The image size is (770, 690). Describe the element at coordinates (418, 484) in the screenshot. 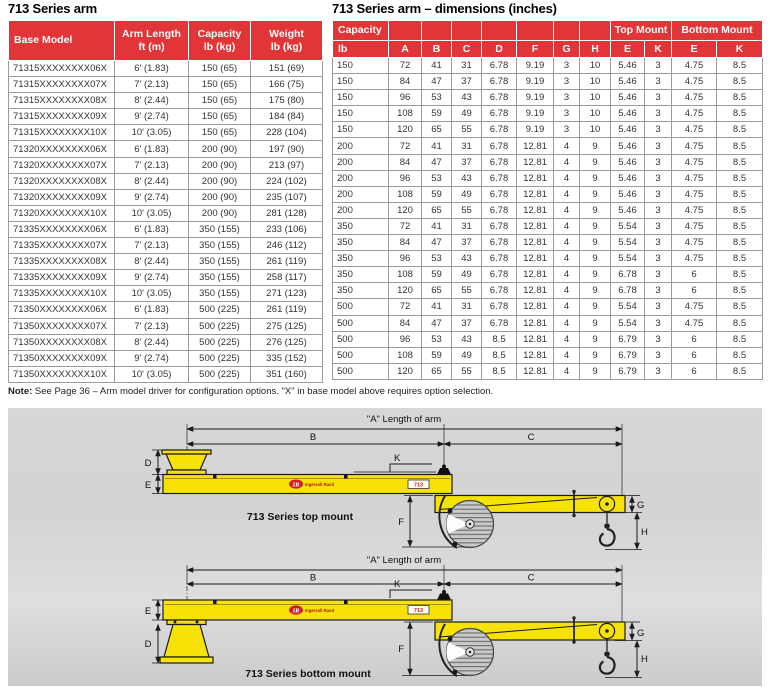

I see `arm-badge: 713` at that location.